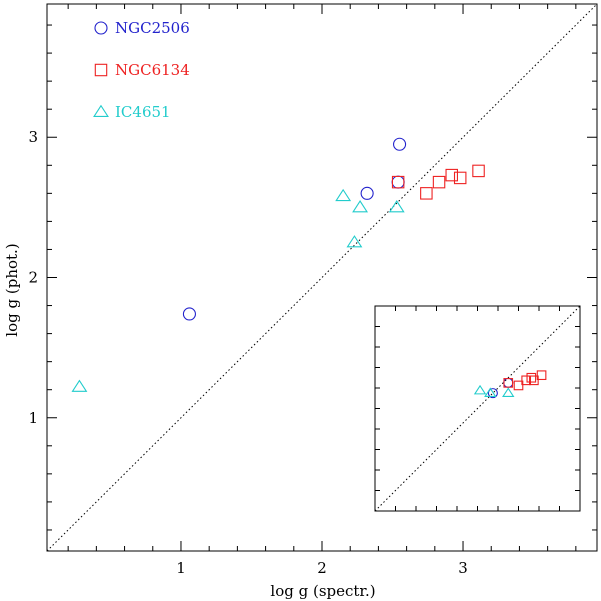 This screenshot has width=601, height=601. Describe the element at coordinates (181, 568) in the screenshot. I see `x-tick-label: 1` at that location.